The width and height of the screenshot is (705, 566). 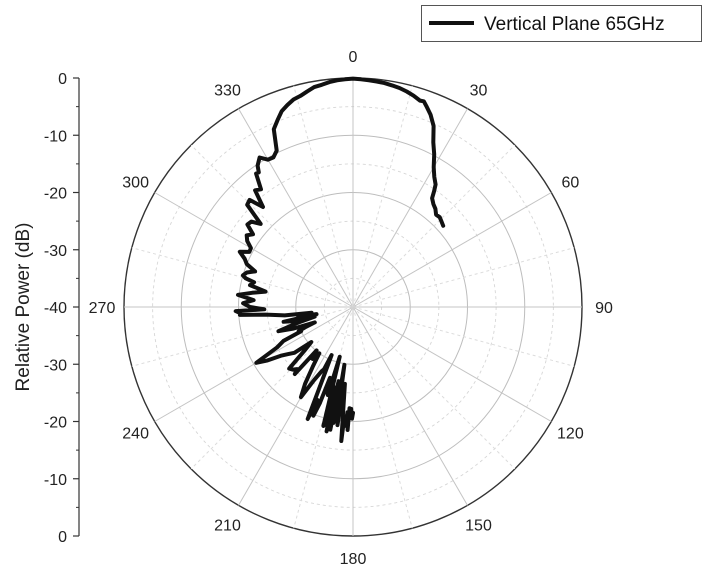 I want to click on legend: Vertical Plane 65GHz, so click(x=561, y=23).